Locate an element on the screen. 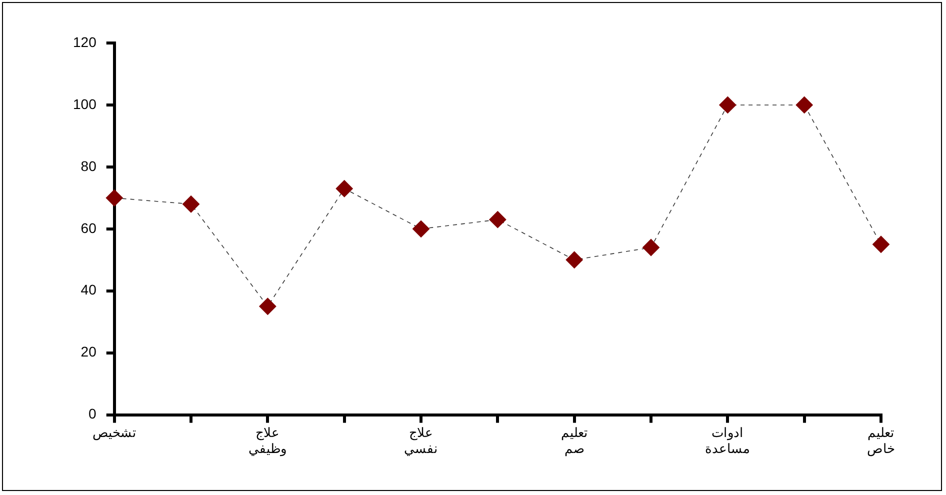 This screenshot has width=946, height=495. y-tick-label: 80 is located at coordinates (88, 166).